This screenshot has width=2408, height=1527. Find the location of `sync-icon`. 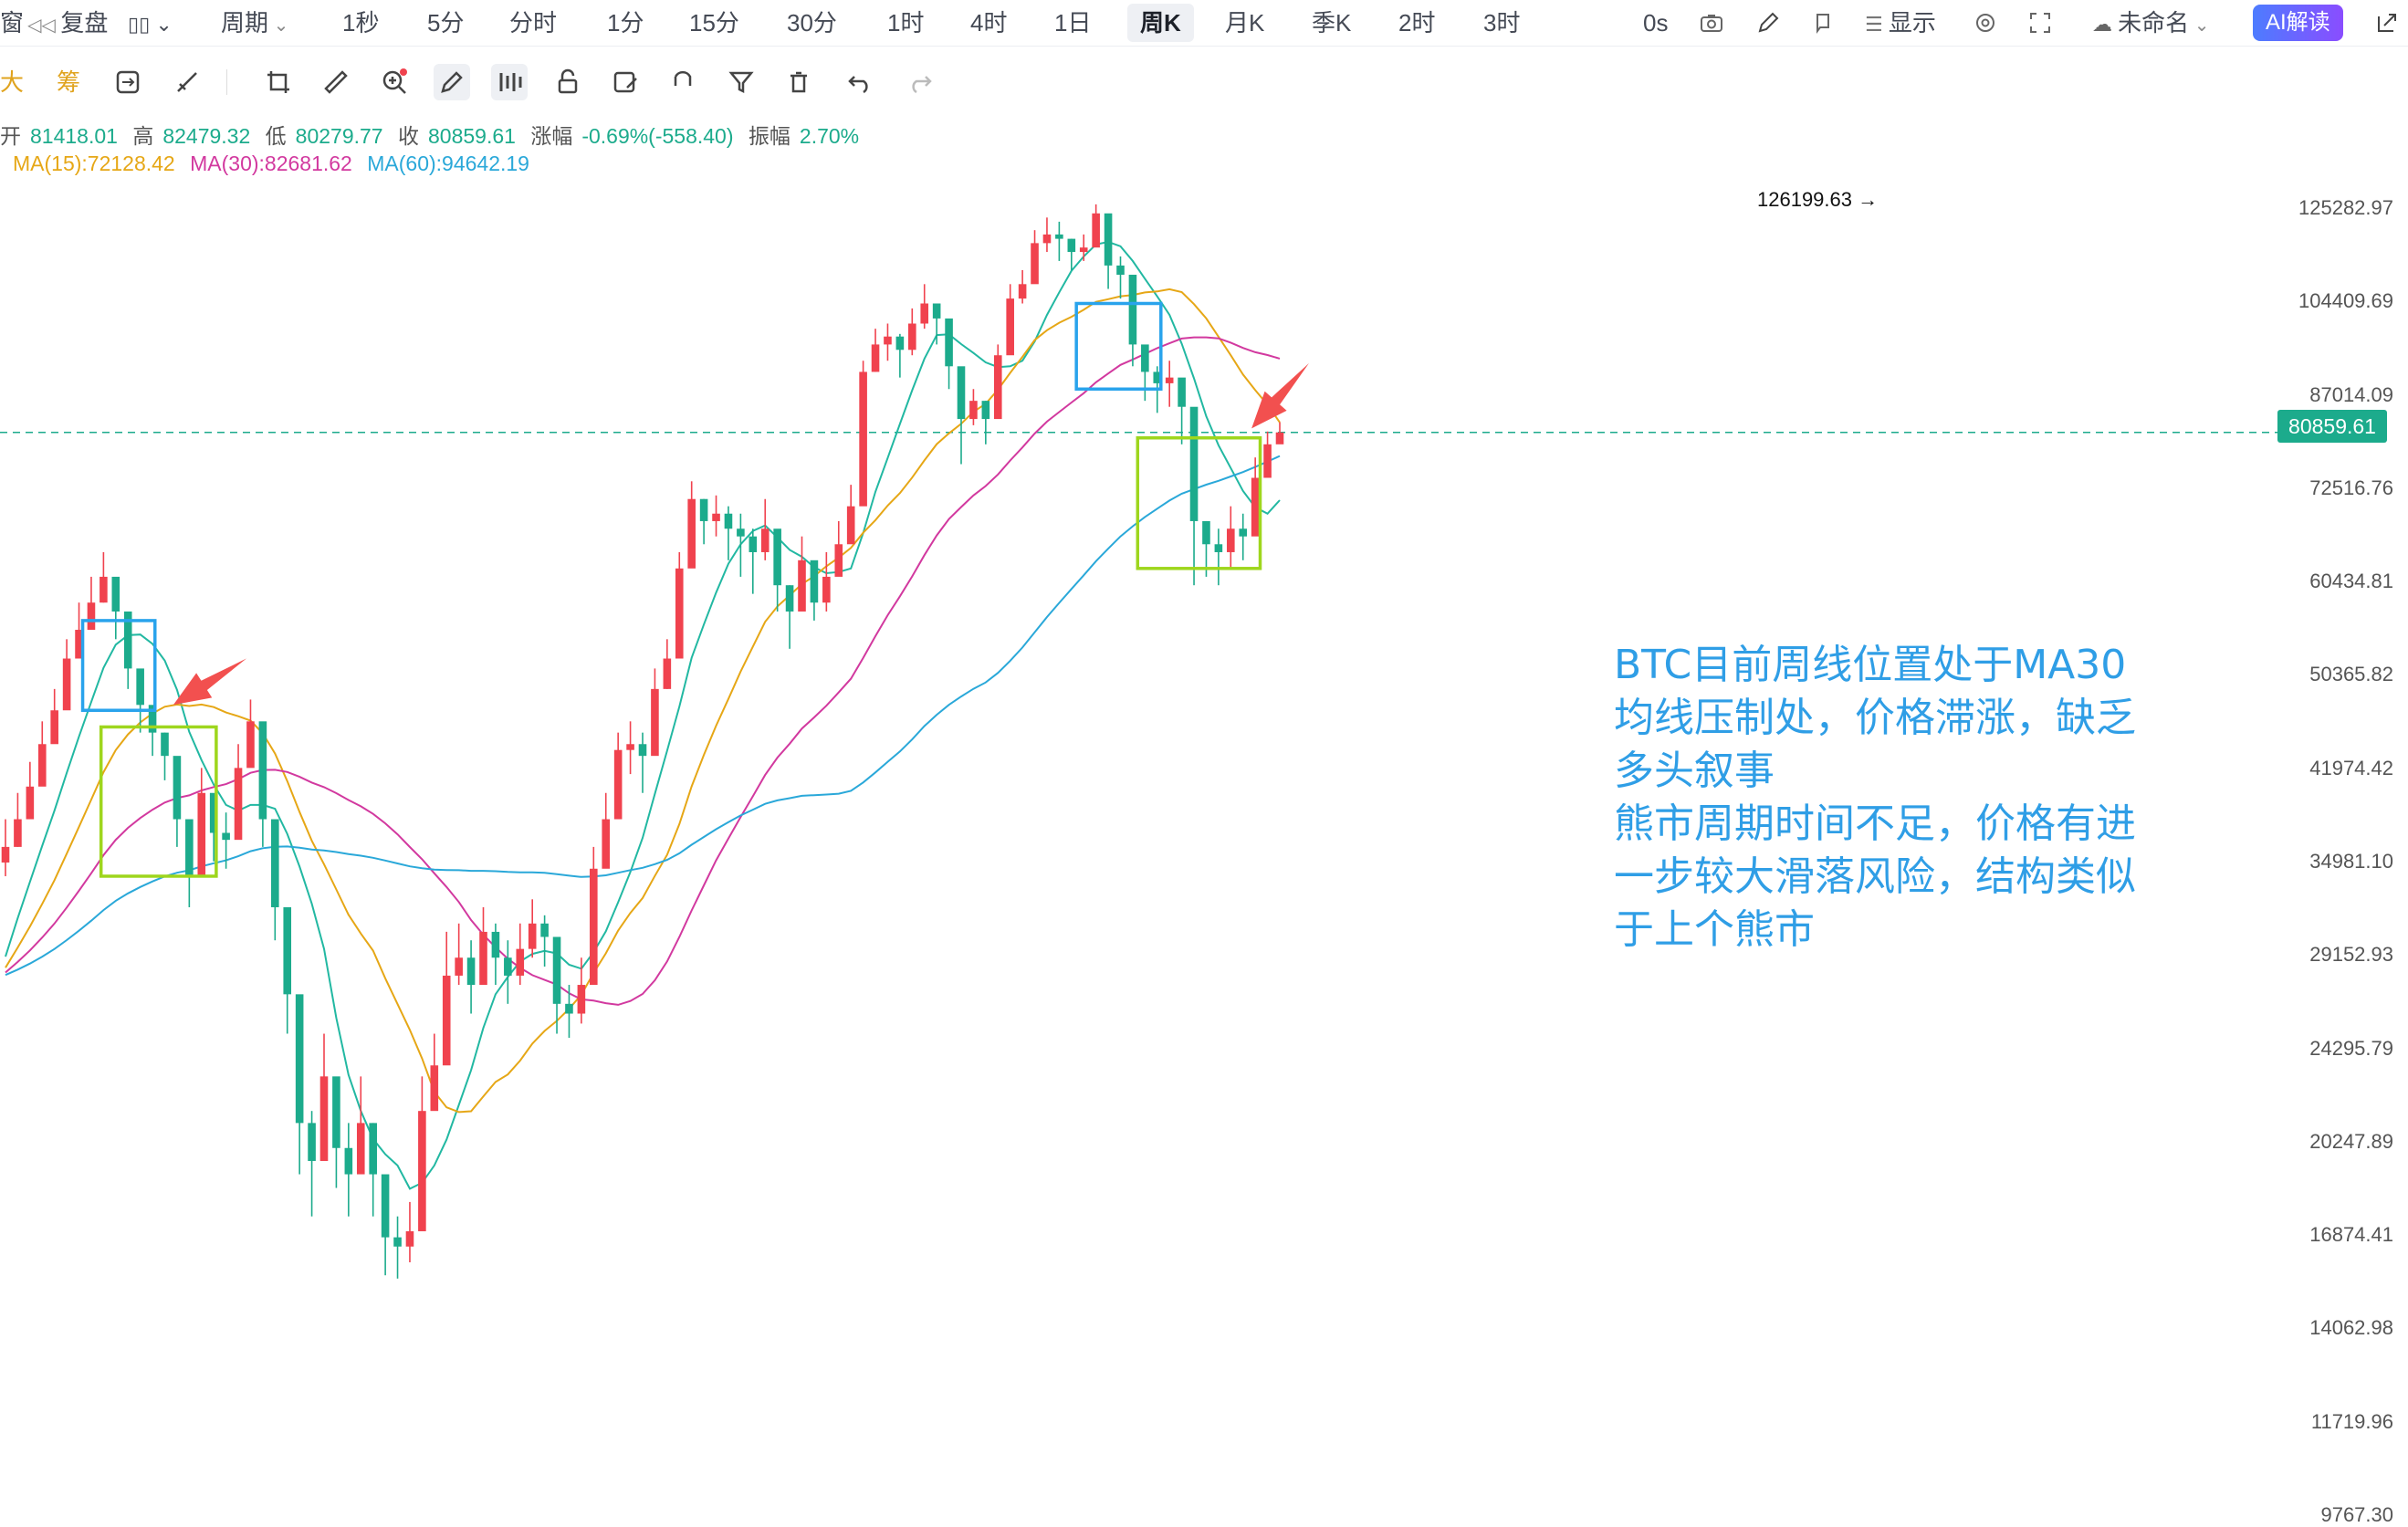

sync-icon is located at coordinates (128, 82).